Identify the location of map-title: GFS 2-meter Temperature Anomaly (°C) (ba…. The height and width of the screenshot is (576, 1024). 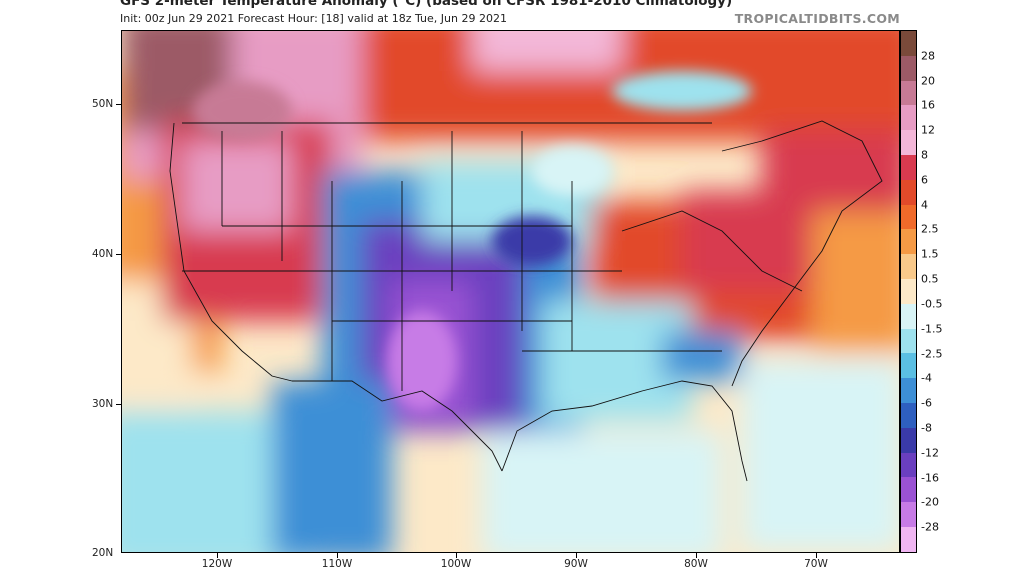
(426, 4).